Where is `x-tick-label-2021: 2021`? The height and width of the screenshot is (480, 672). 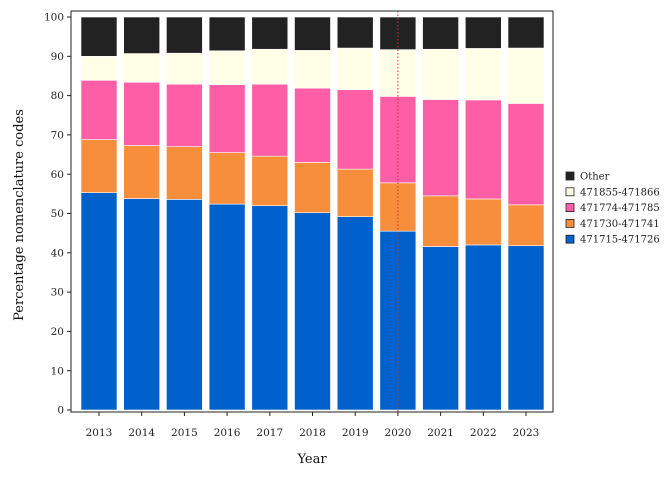 x-tick-label-2021: 2021 is located at coordinates (440, 433).